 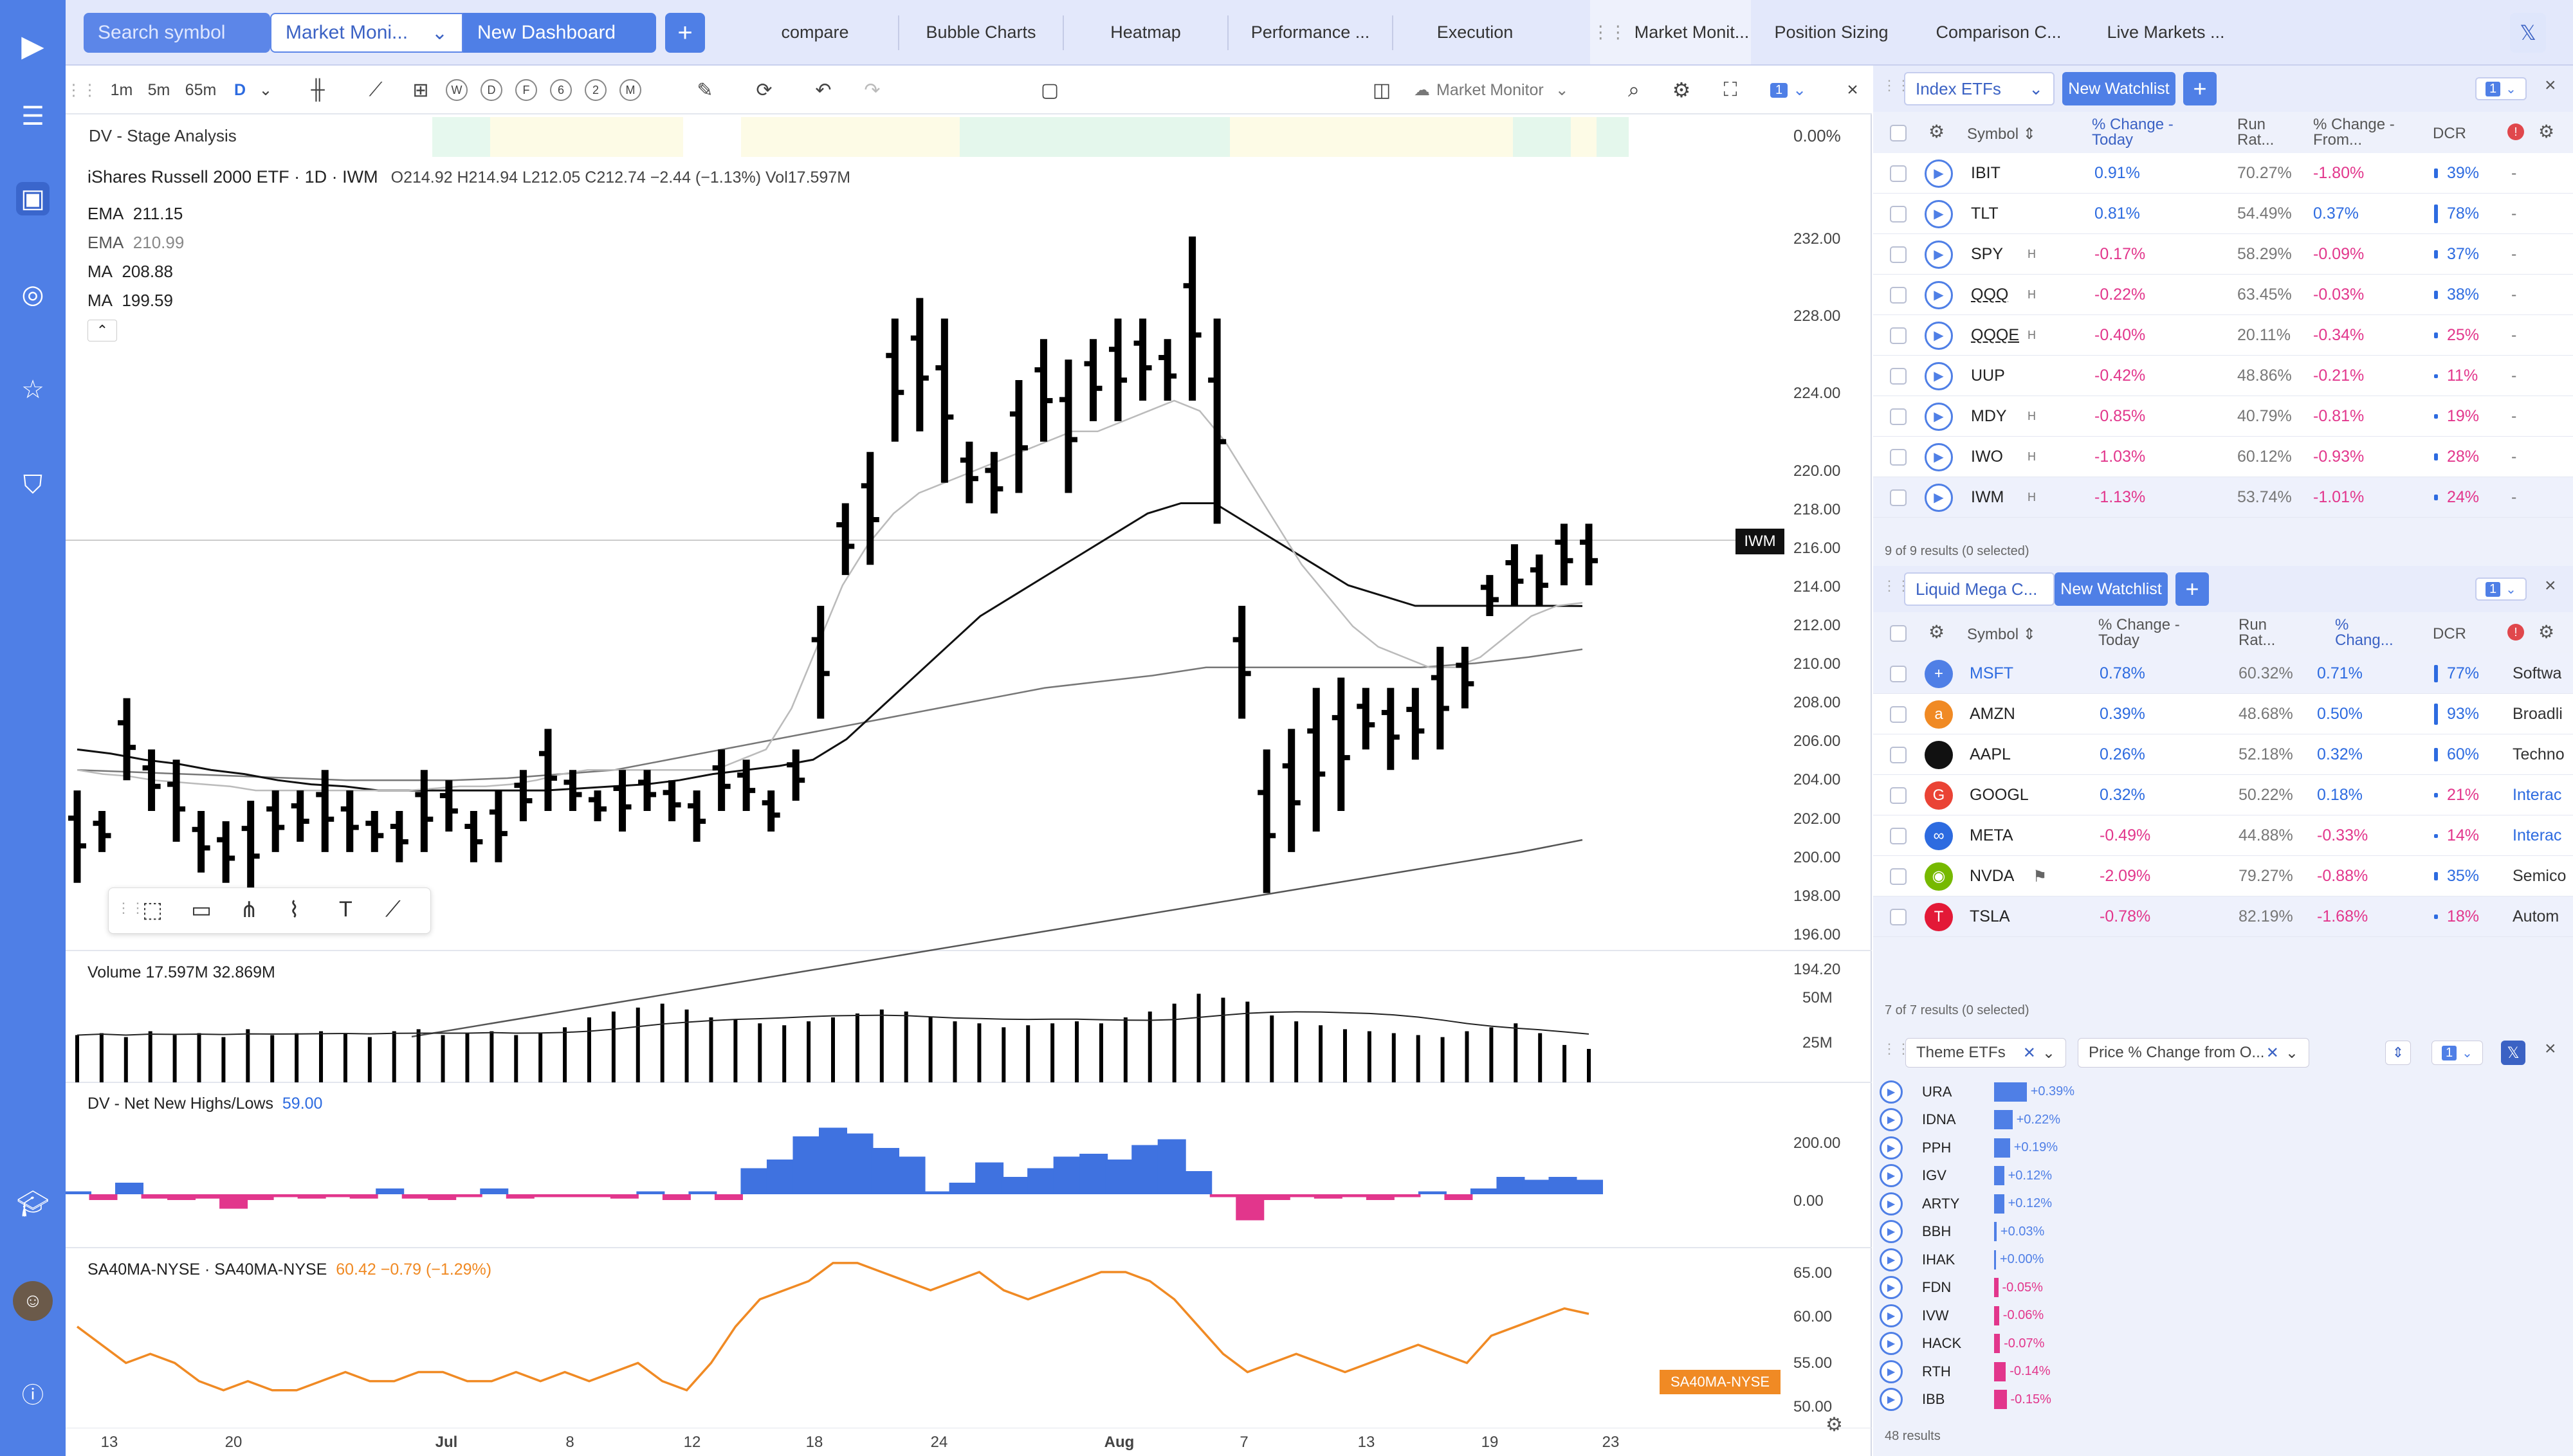 I want to click on table-row: ▶ UUP -0.42% 48.86% -0.21% 11% -, so click(x=2223, y=376).